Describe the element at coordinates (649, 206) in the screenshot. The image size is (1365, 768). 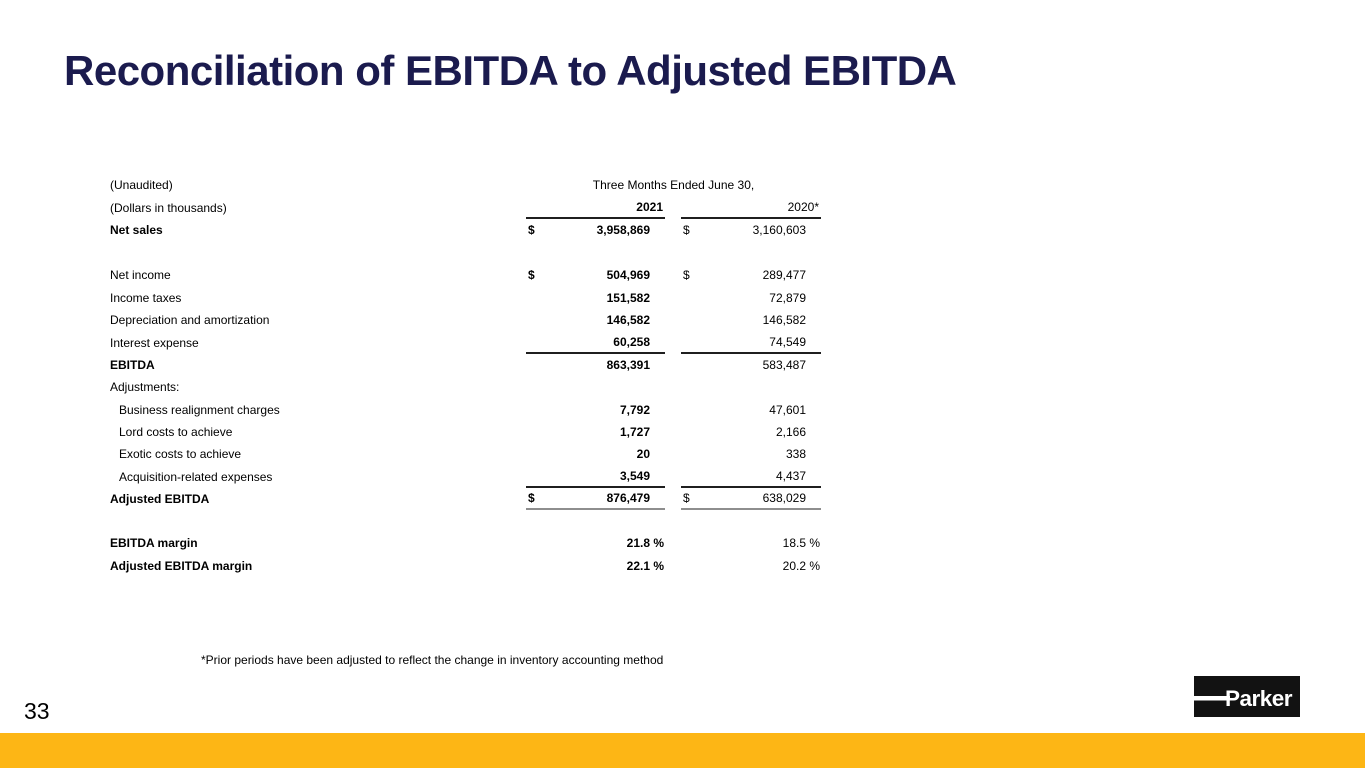
I see `year-2021-label: 2021` at that location.